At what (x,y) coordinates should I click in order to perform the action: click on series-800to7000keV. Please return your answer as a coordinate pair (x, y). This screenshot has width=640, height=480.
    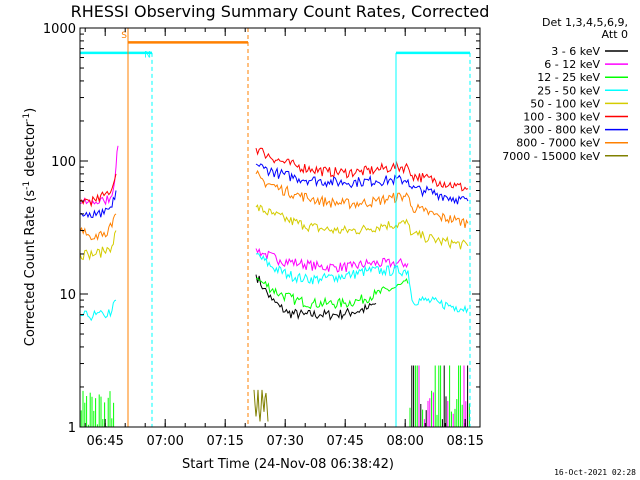
    Looking at the image, I should click on (274, 205).